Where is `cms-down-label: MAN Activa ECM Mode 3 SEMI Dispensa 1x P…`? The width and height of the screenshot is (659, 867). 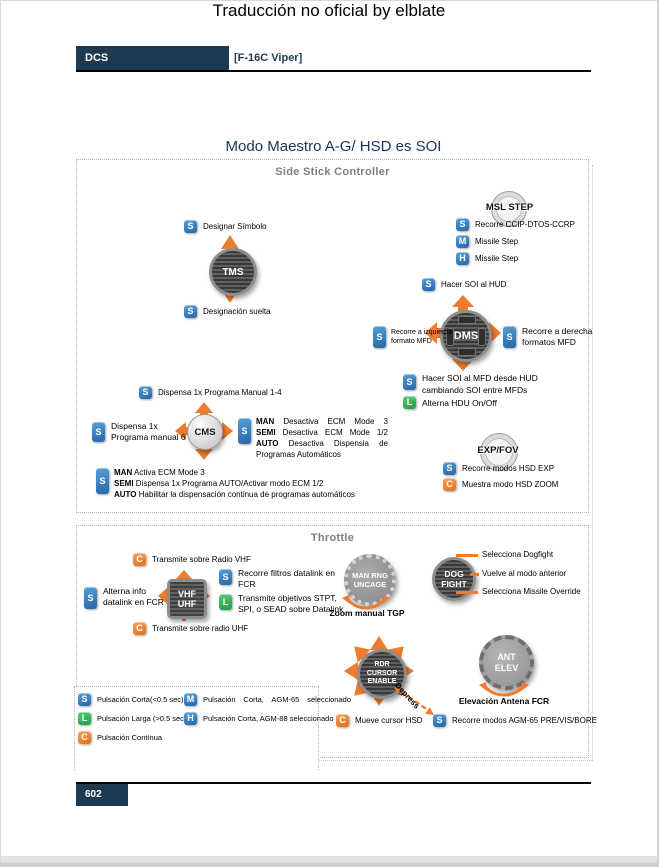
cms-down-label: MAN Activa ECM Mode 3 SEMI Dispensa 1x P… is located at coordinates (234, 483).